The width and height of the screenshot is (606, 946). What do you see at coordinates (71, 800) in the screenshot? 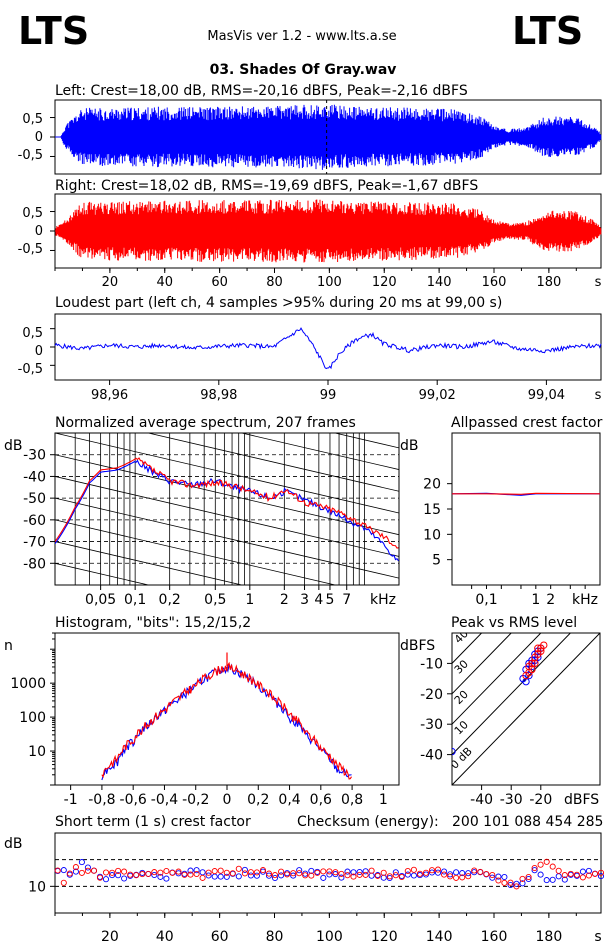
I see `histogram-x-tick-label: -1` at bounding box center [71, 800].